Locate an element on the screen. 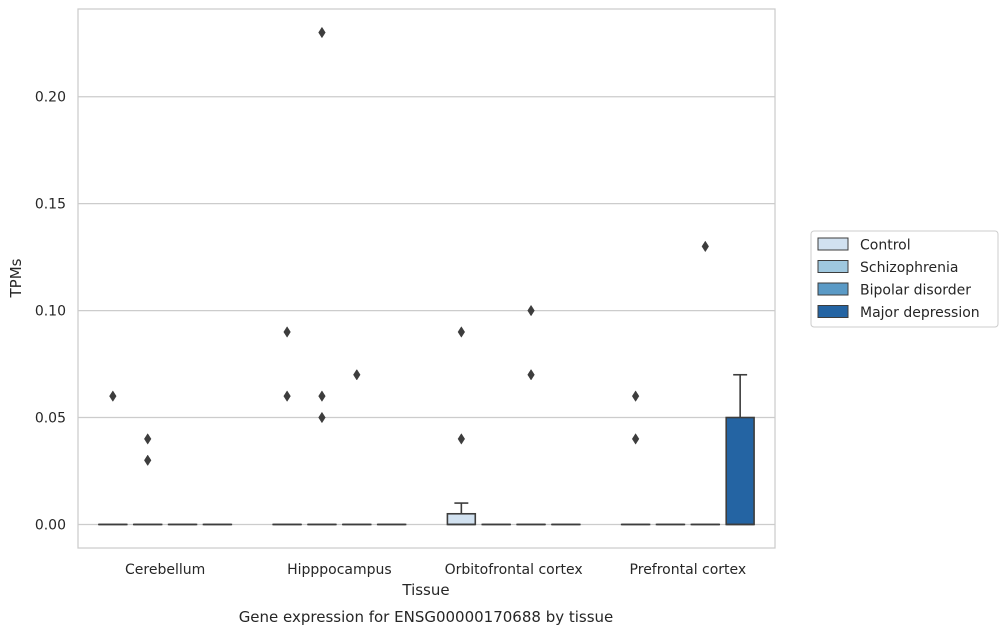 The height and width of the screenshot is (634, 1007). y-tick-label: 0.10 is located at coordinates (50, 312).